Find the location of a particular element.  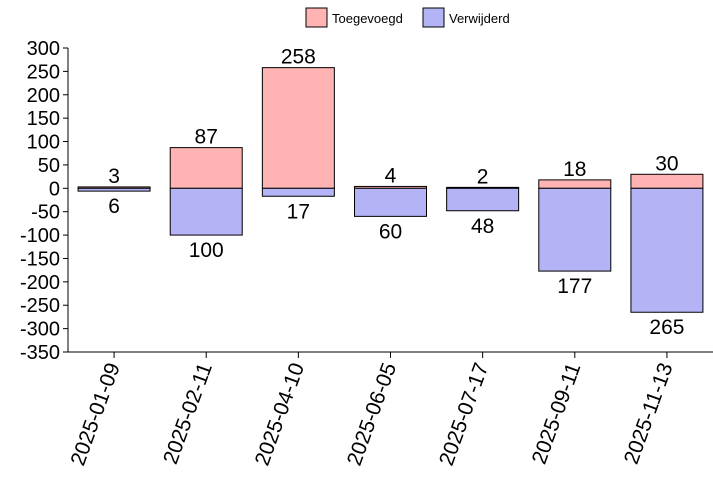

data-label: 18 is located at coordinates (574, 169).